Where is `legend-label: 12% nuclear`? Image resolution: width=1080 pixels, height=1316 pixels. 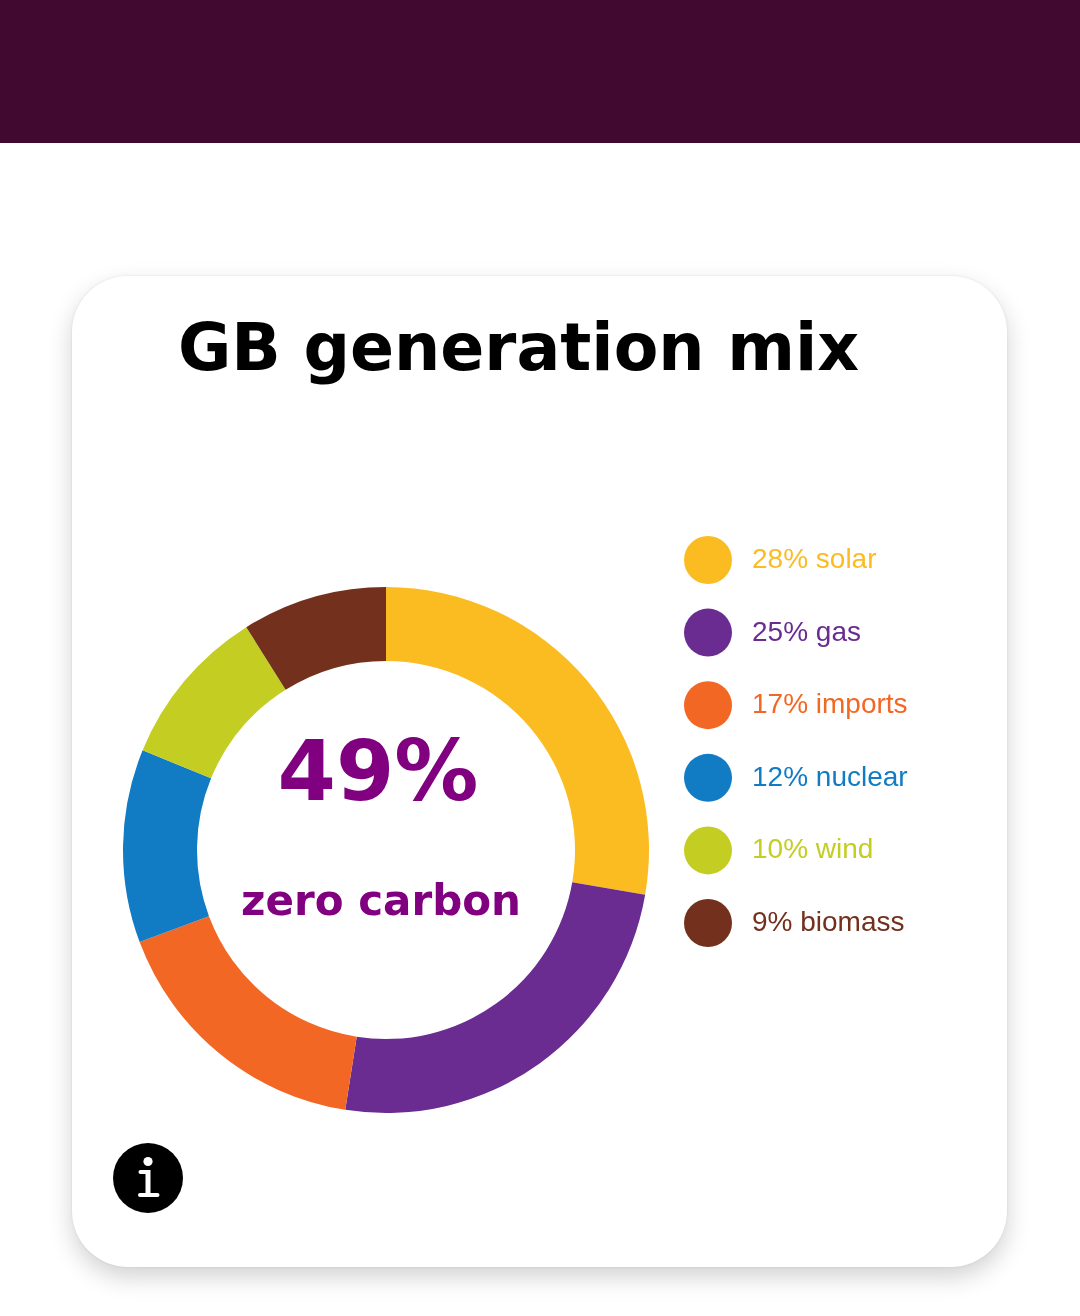
legend-label: 12% nuclear is located at coordinates (830, 776).